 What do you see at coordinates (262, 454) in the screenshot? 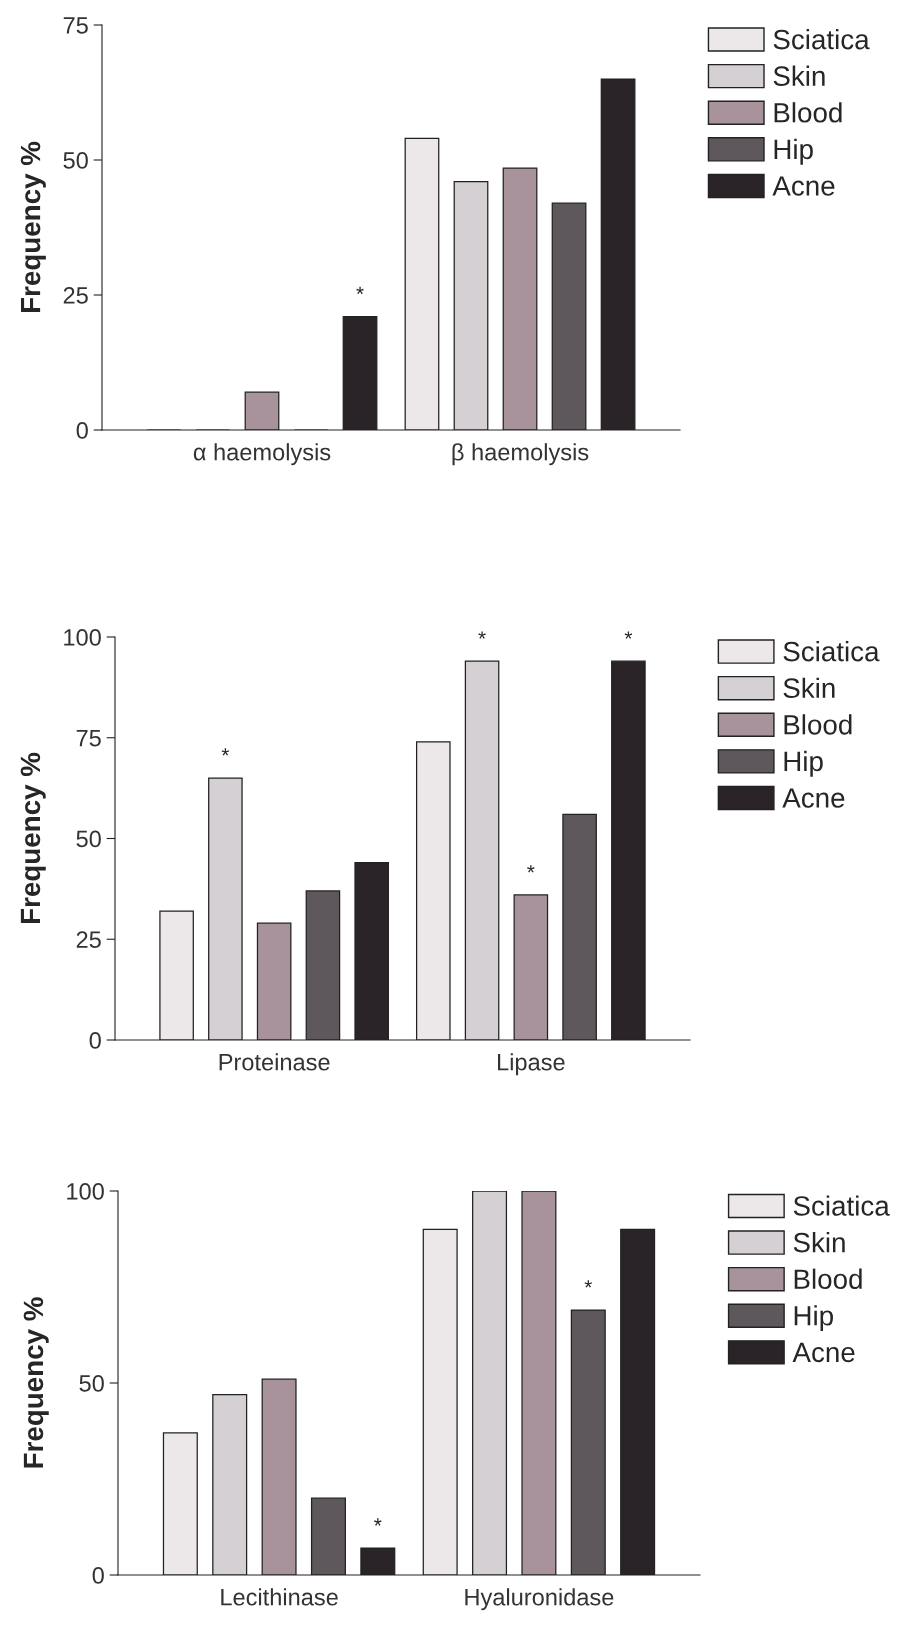
I see `x-tick-label: α haemolysis` at bounding box center [262, 454].